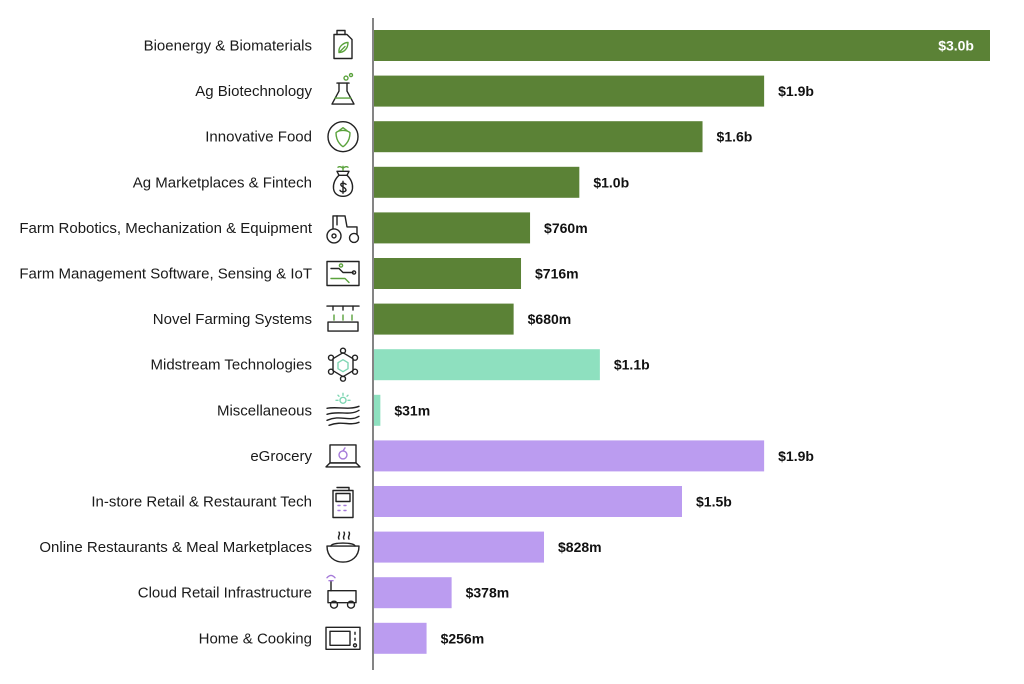 The height and width of the screenshot is (684, 1024). What do you see at coordinates (343, 181) in the screenshot?
I see `money-bag-icon` at bounding box center [343, 181].